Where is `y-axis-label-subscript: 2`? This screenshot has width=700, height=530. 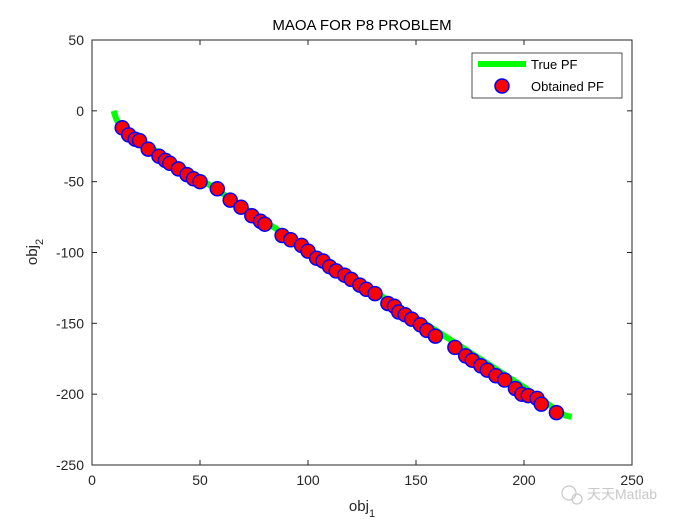 y-axis-label-subscript: 2 is located at coordinates (40, 242).